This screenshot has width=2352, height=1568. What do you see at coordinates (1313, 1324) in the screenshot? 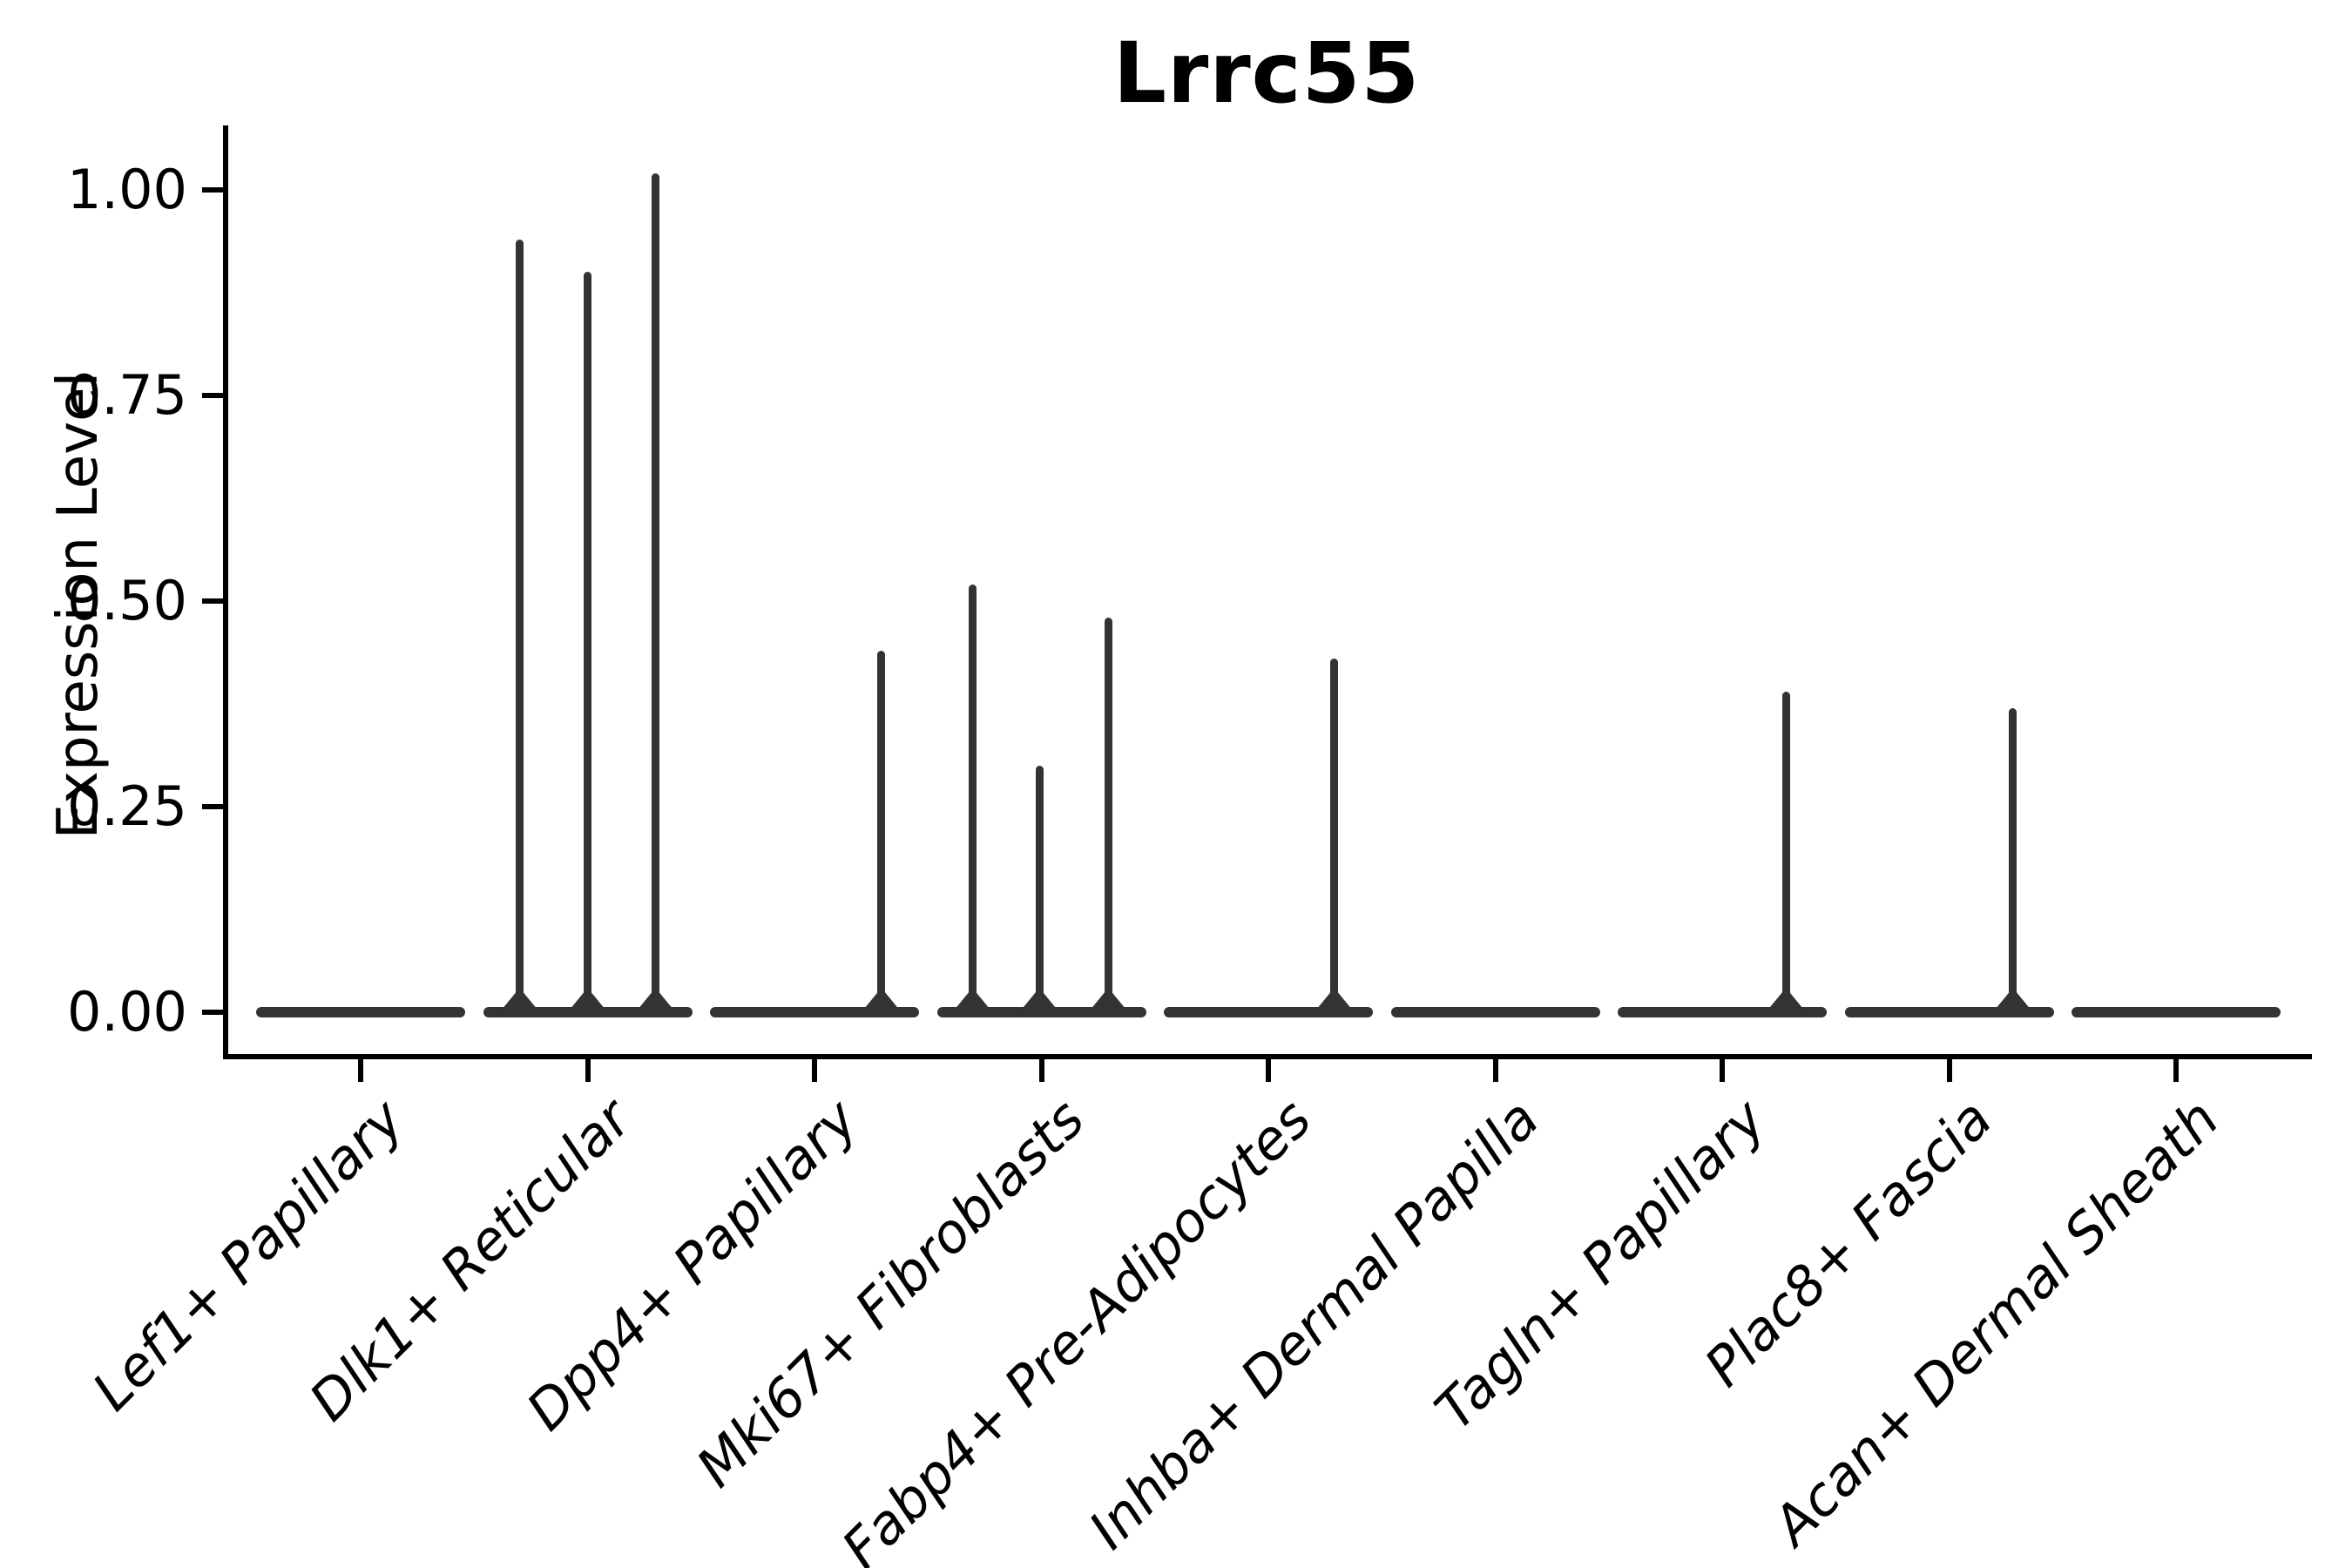
I see `x-tick-label: Inhba+ Dermal Papilla` at bounding box center [1313, 1324].